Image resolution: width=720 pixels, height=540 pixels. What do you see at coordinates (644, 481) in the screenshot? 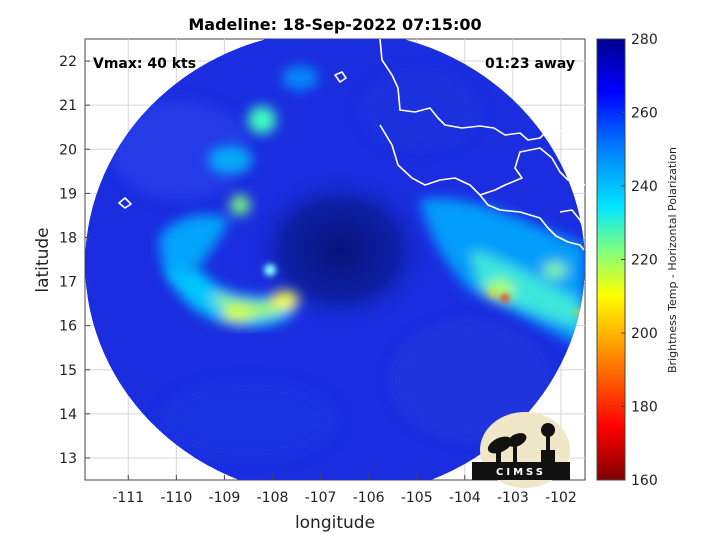
I see `colorbar-tick-label: 160` at bounding box center [644, 481].